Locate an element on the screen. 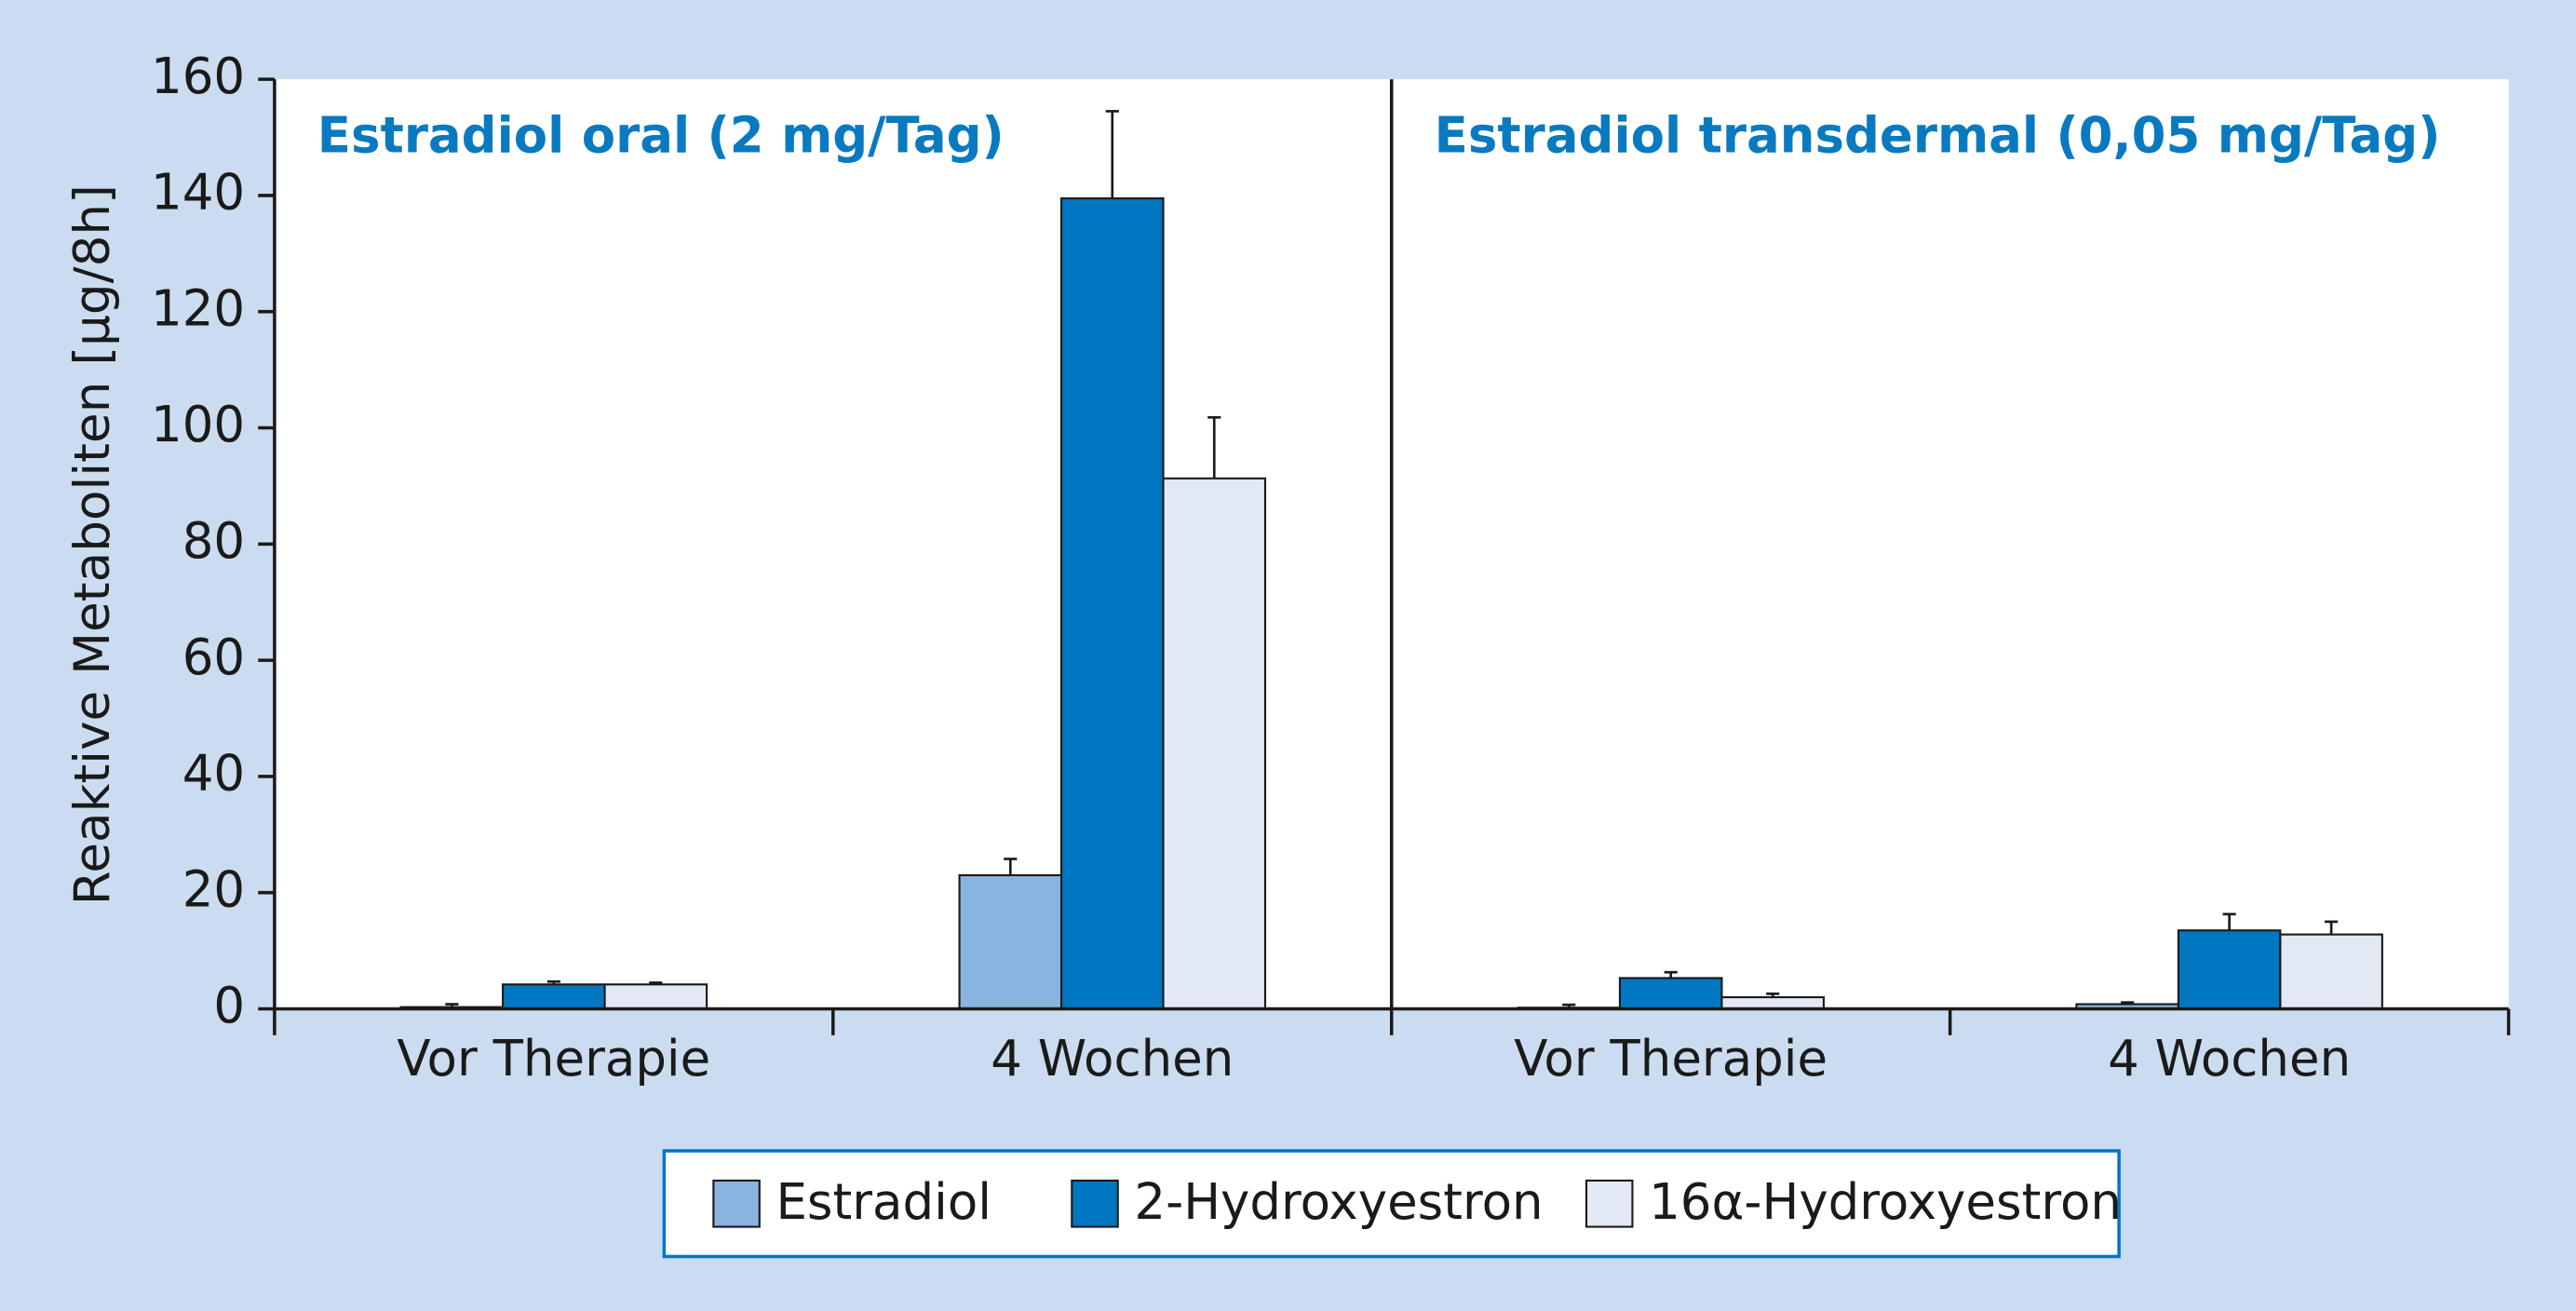 The image size is (2576, 1311). panel-title: Estradiol oral (2 mg/Tag) is located at coordinates (661, 136).